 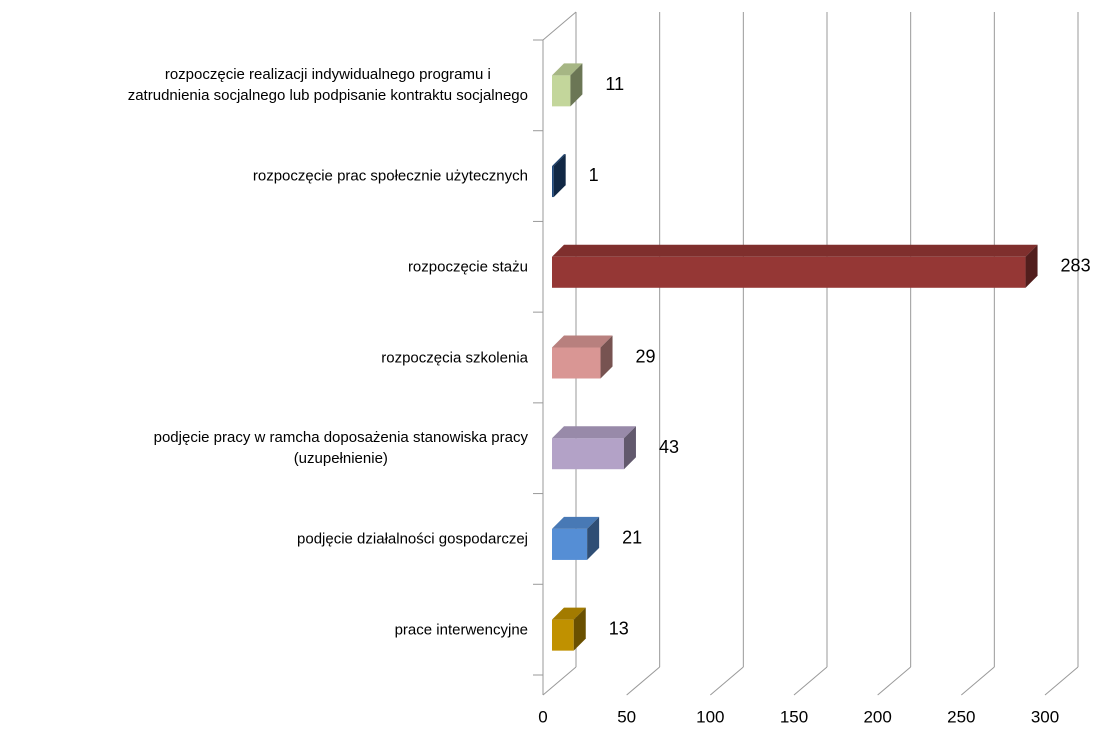 What do you see at coordinates (961, 716) in the screenshot?
I see `x-tick-label: 250` at bounding box center [961, 716].